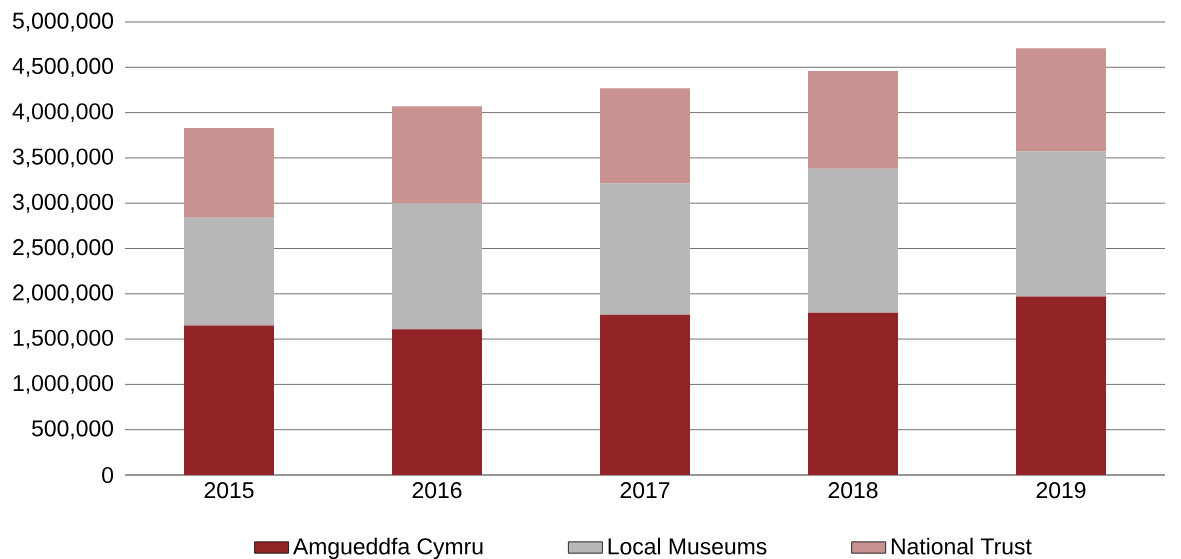 Image resolution: width=1181 pixels, height=559 pixels. What do you see at coordinates (63, 22) in the screenshot?
I see `y-tick-label: 5,000,000` at bounding box center [63, 22].